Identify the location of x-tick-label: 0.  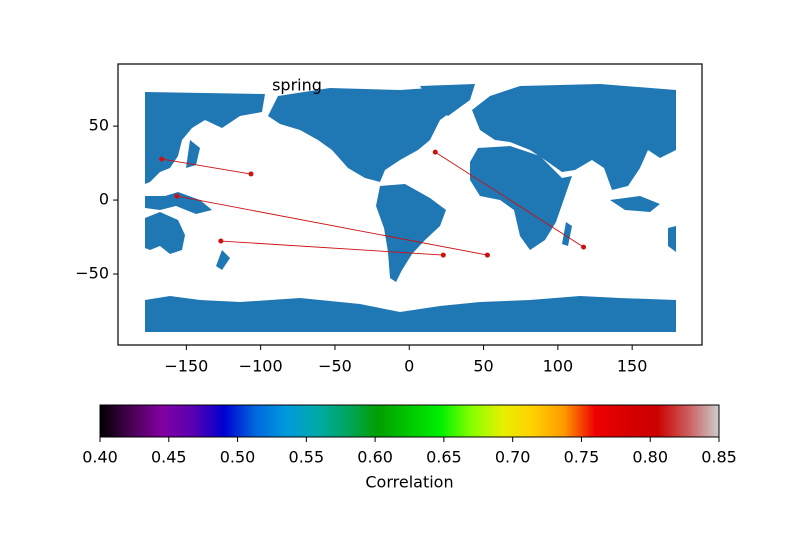
(409, 366).